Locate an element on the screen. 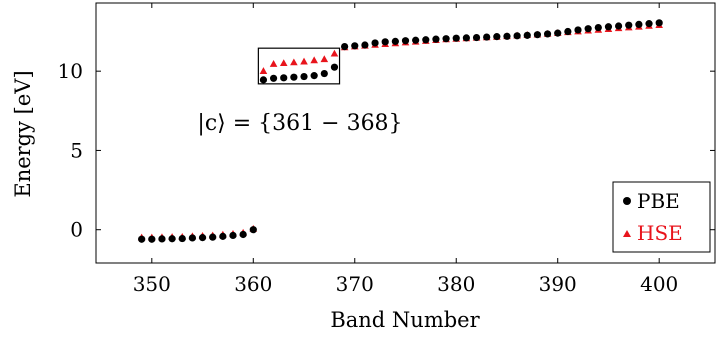 This screenshot has height=338, width=720. legend-marker-pbe is located at coordinates (627, 201).